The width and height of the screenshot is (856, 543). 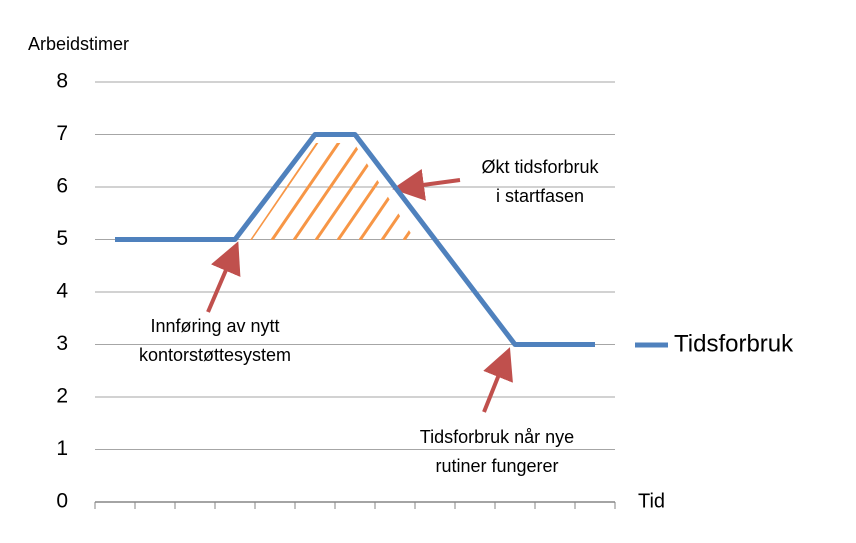 I want to click on y-tick-label: 5, so click(x=62, y=238).